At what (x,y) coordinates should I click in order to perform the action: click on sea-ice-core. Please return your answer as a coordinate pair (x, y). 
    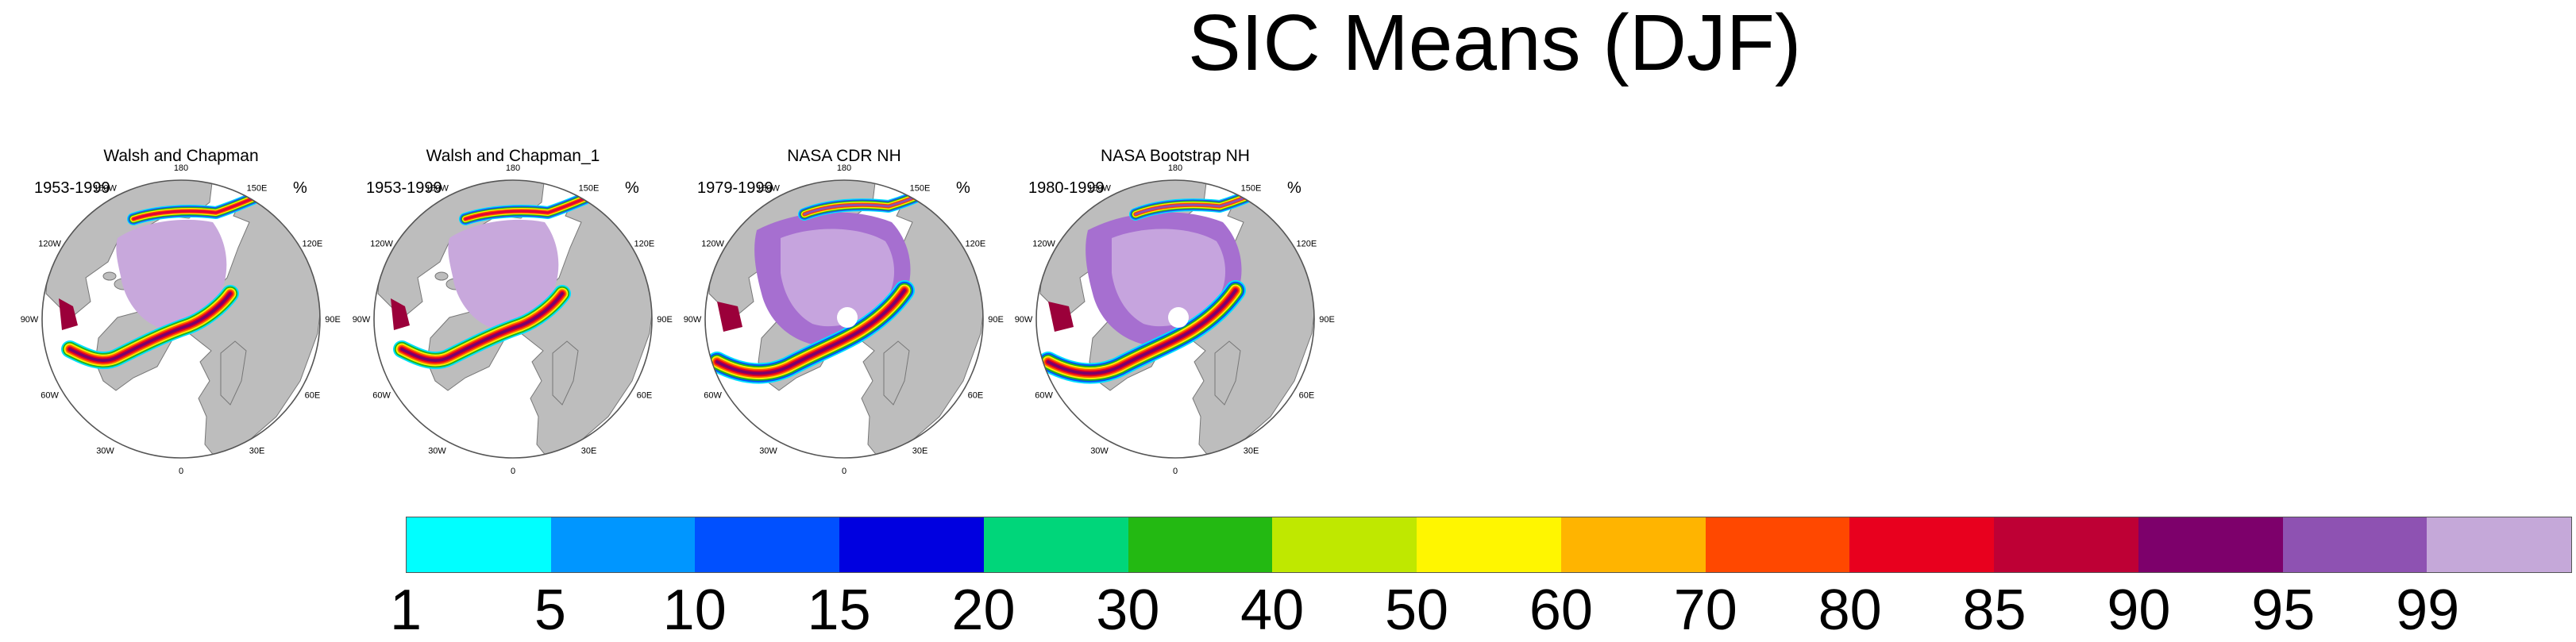
    Looking at the image, I should click on (503, 273).